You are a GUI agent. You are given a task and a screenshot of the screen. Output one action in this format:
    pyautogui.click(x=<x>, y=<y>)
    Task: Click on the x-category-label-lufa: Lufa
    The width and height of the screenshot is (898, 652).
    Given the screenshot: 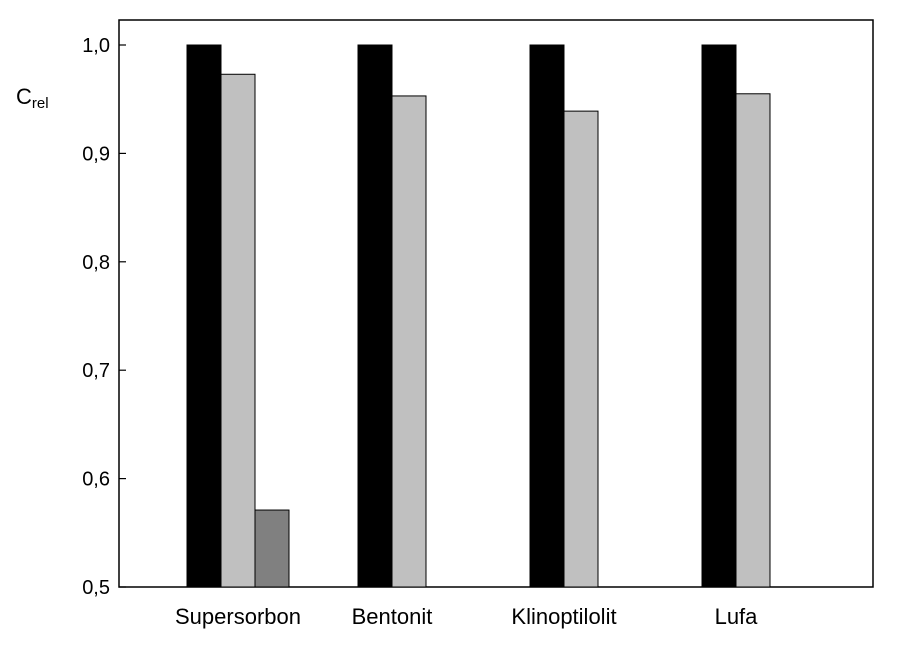 What is the action you would take?
    pyautogui.click(x=737, y=616)
    